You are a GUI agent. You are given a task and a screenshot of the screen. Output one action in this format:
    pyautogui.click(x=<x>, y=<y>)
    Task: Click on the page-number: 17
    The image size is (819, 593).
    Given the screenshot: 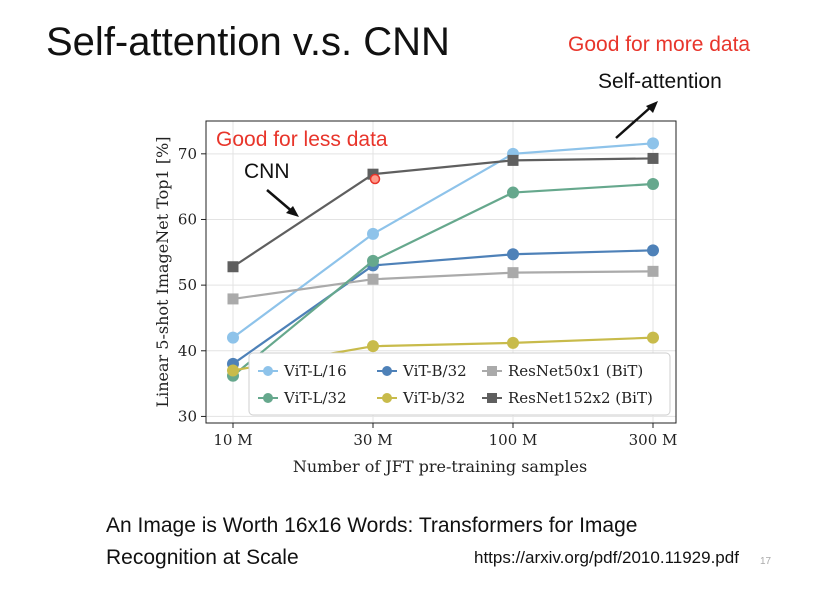 What is the action you would take?
    pyautogui.click(x=766, y=561)
    